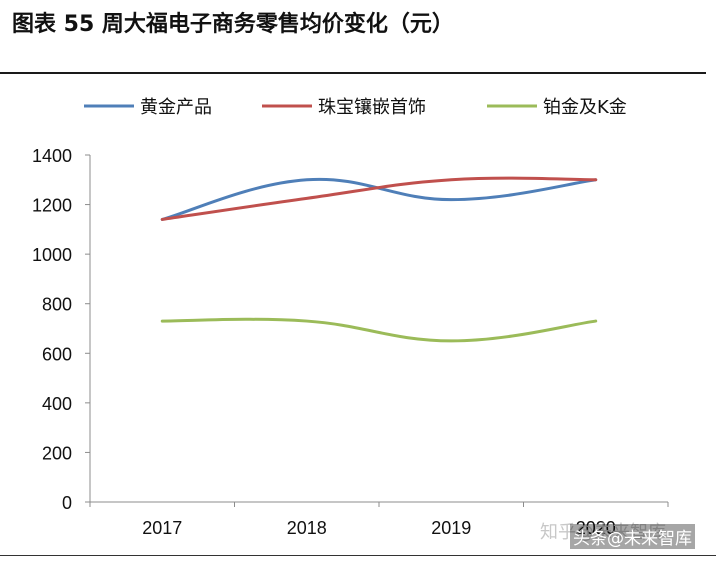 This screenshot has height=562, width=716. What do you see at coordinates (372, 107) in the screenshot?
I see `legend-label-2: 珠宝镶嵌首饰` at bounding box center [372, 107].